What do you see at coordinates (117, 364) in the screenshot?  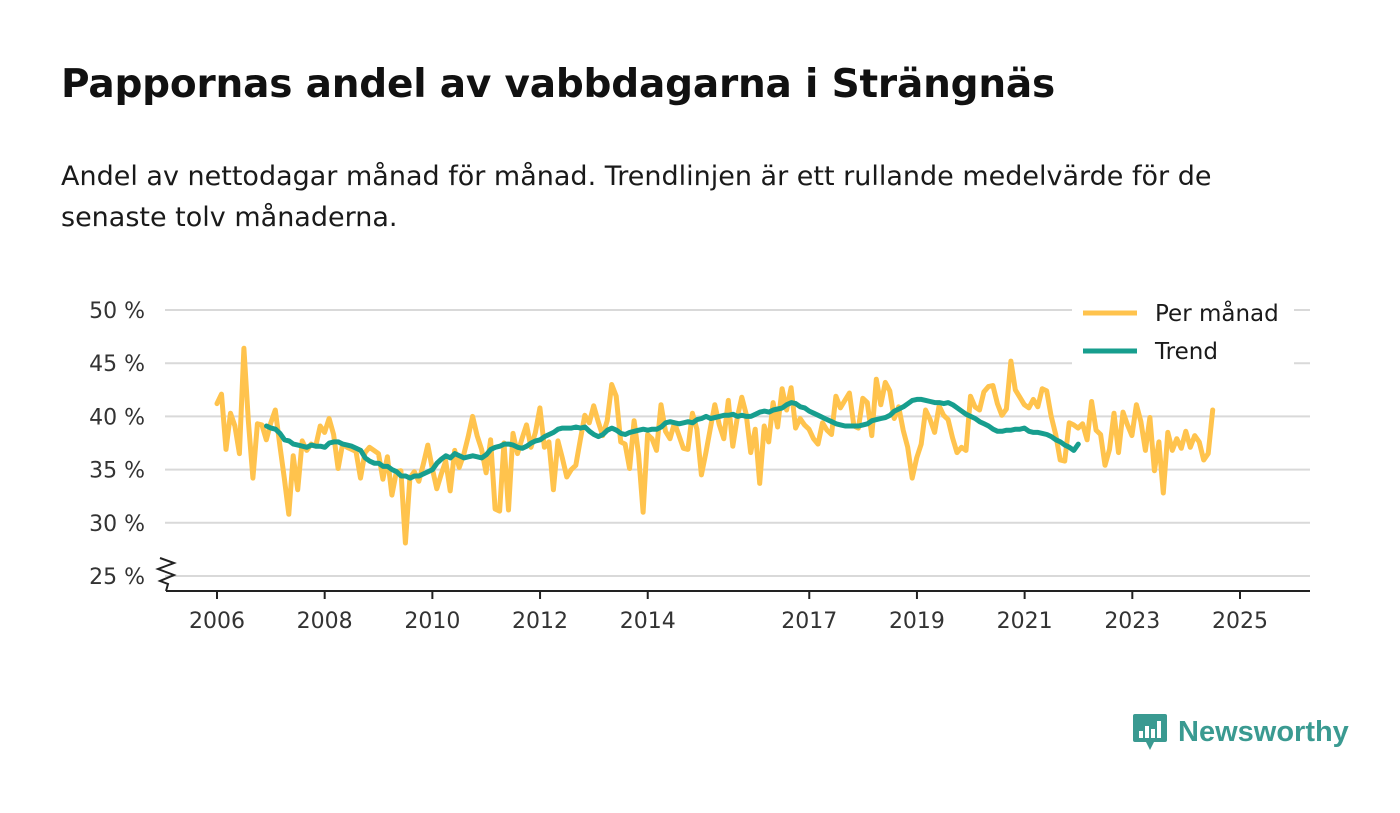 I see `y-tick-label-45: 45 %` at bounding box center [117, 364].